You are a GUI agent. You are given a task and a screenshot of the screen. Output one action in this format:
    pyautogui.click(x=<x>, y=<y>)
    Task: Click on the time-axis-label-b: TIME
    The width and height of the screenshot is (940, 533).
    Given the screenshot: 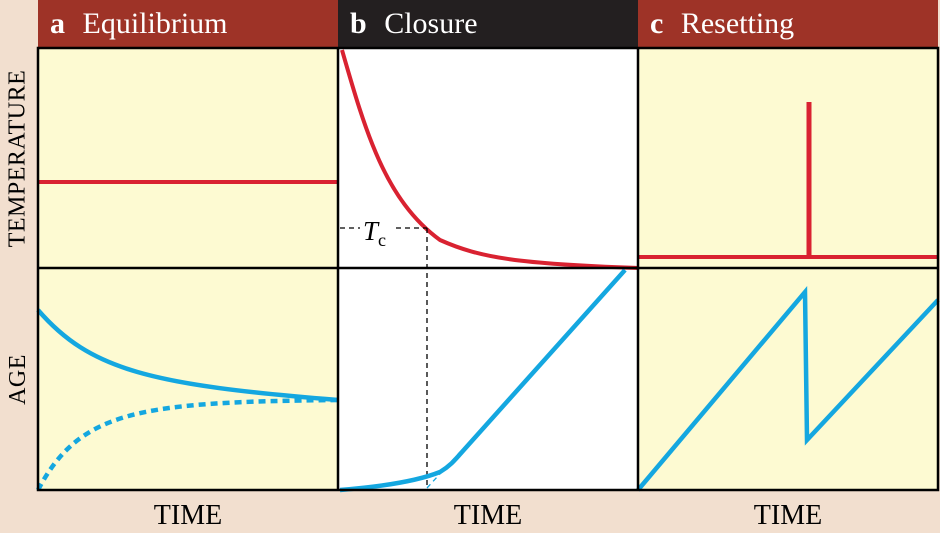 What is the action you would take?
    pyautogui.click(x=488, y=515)
    